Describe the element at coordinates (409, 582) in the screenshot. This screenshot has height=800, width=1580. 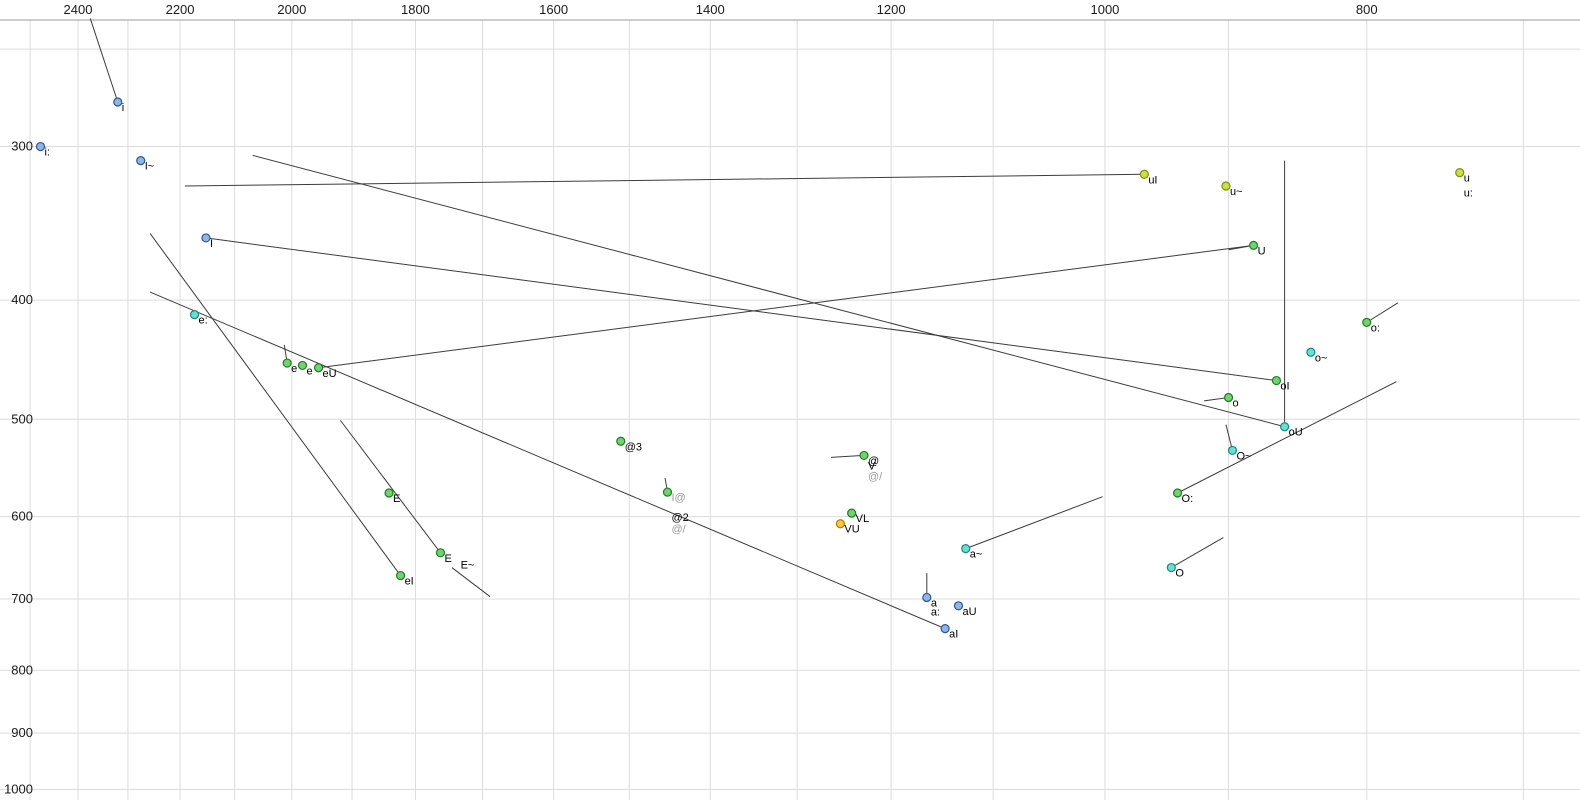
I see `point-label-eI: eI` at that location.